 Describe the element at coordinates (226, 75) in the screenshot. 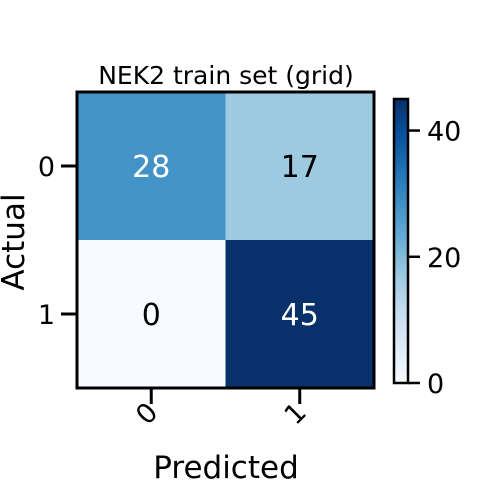

I see `chart-title: NEK2 train set (grid)` at that location.